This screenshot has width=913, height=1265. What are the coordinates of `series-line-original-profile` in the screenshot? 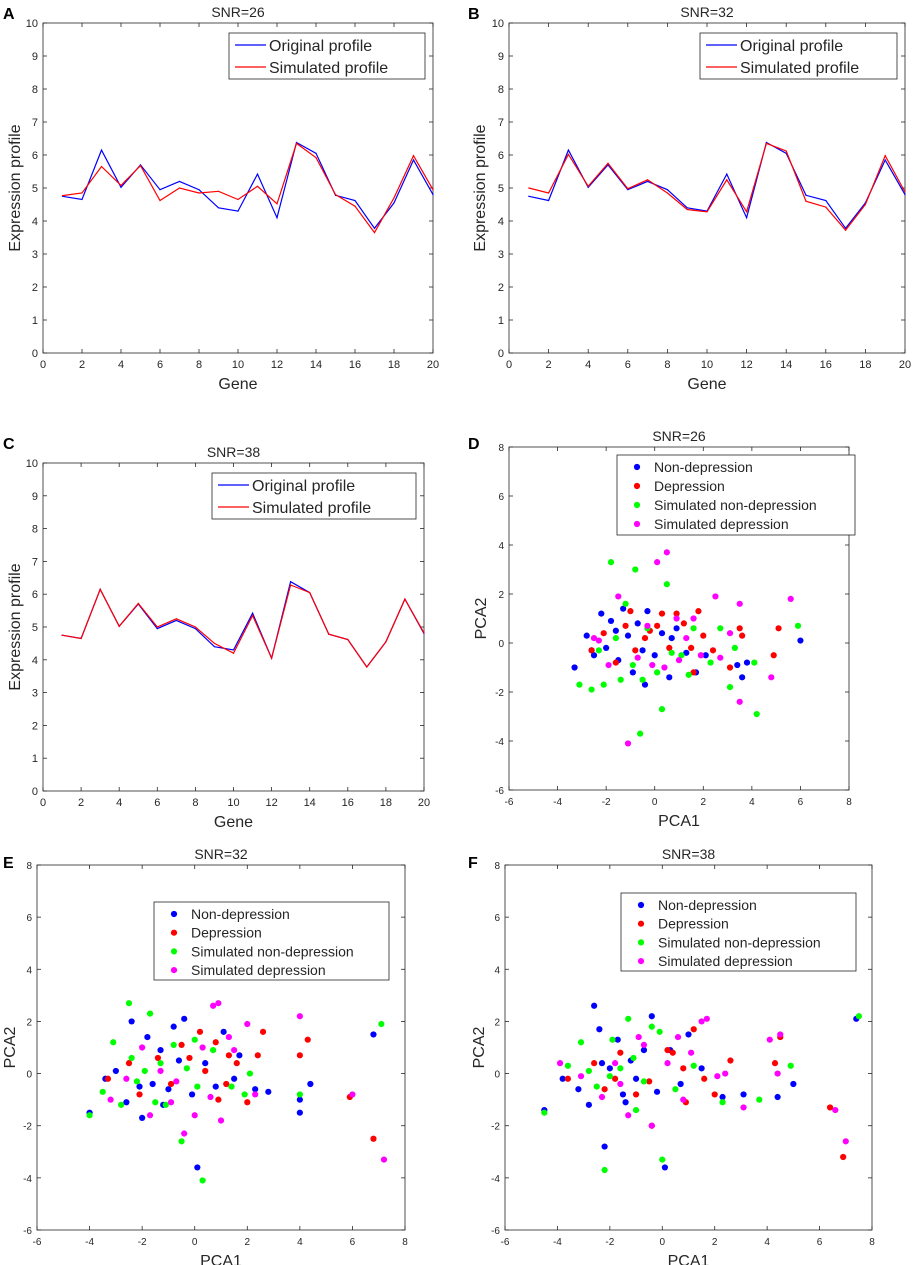 It's located at (248, 185).